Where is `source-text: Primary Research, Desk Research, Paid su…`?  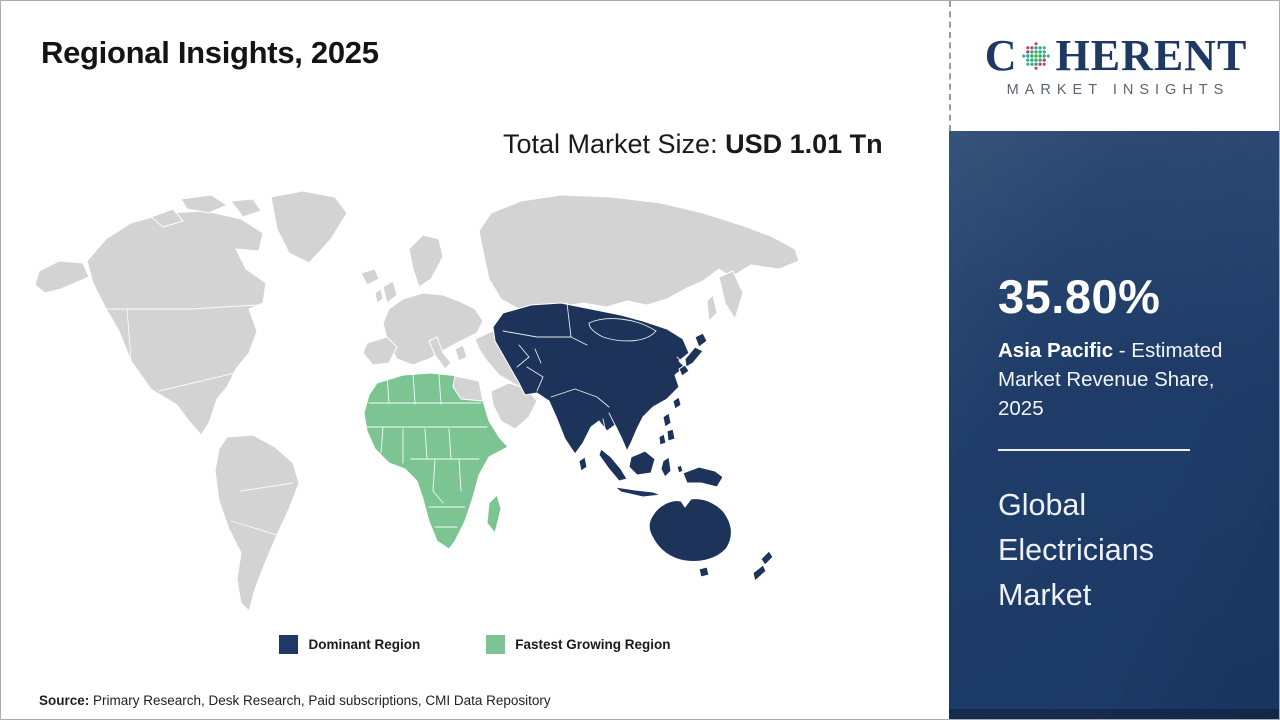 source-text: Primary Research, Desk Research, Paid su… is located at coordinates (320, 700).